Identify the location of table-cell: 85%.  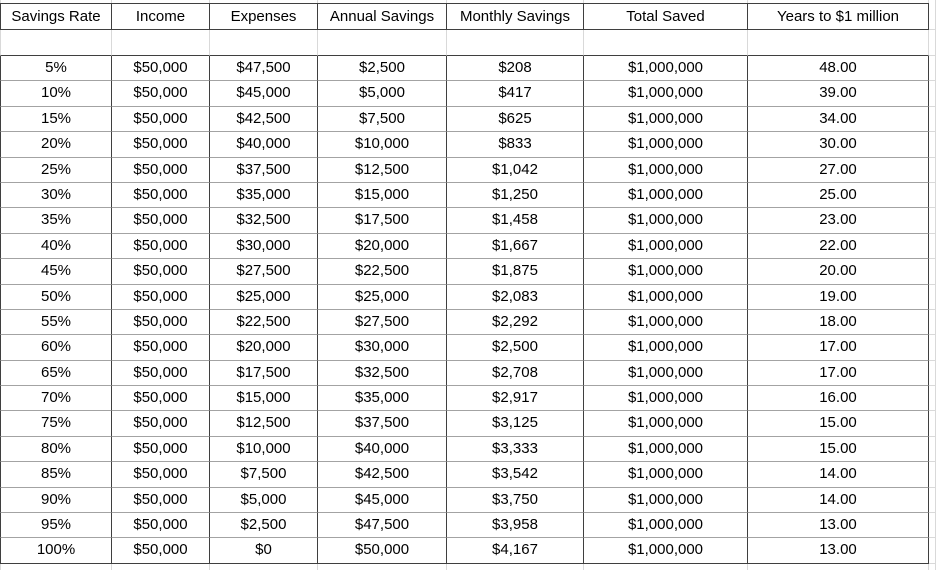
(56, 475).